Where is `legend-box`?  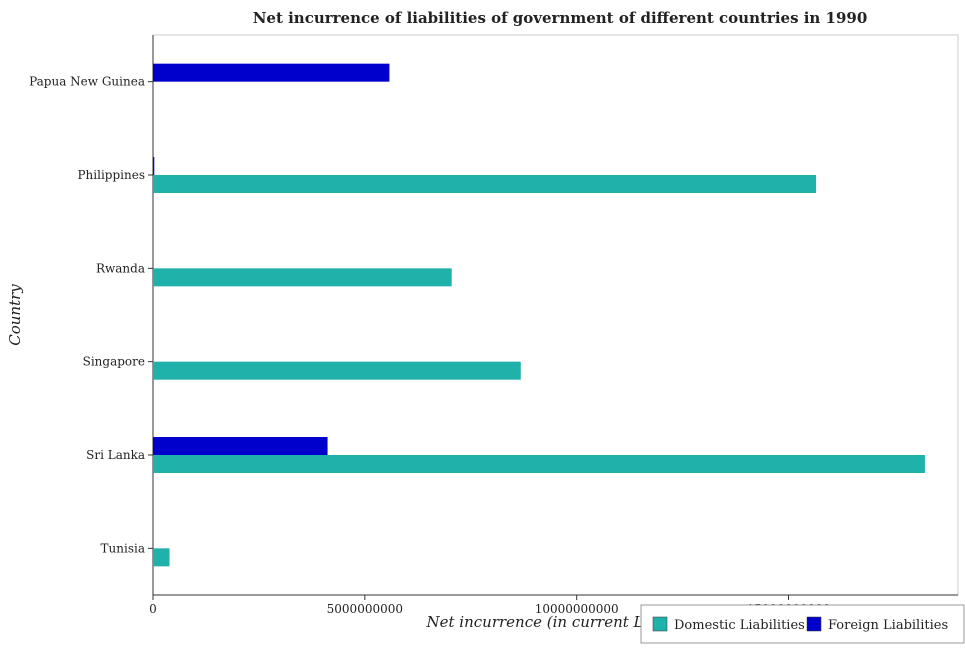 legend-box is located at coordinates (802, 624).